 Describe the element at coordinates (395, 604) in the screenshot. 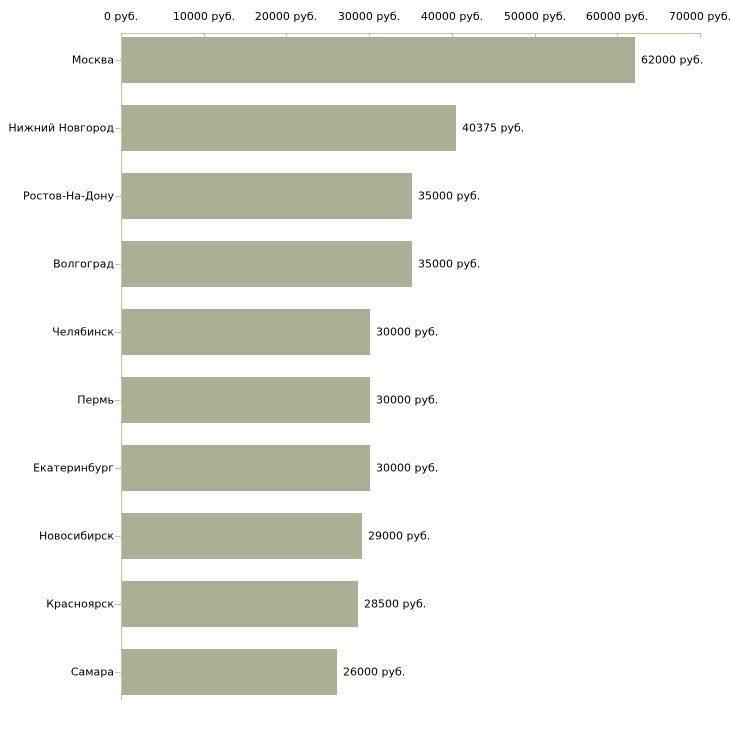

I see `value-label: 28500 руб.` at that location.